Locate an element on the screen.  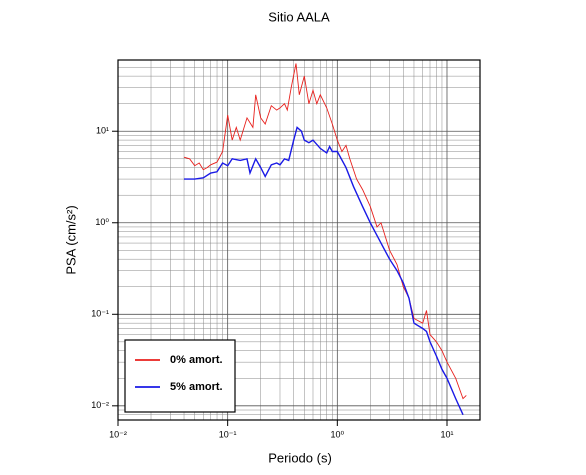
x-tick-label: 10¹ is located at coordinates (446, 434).